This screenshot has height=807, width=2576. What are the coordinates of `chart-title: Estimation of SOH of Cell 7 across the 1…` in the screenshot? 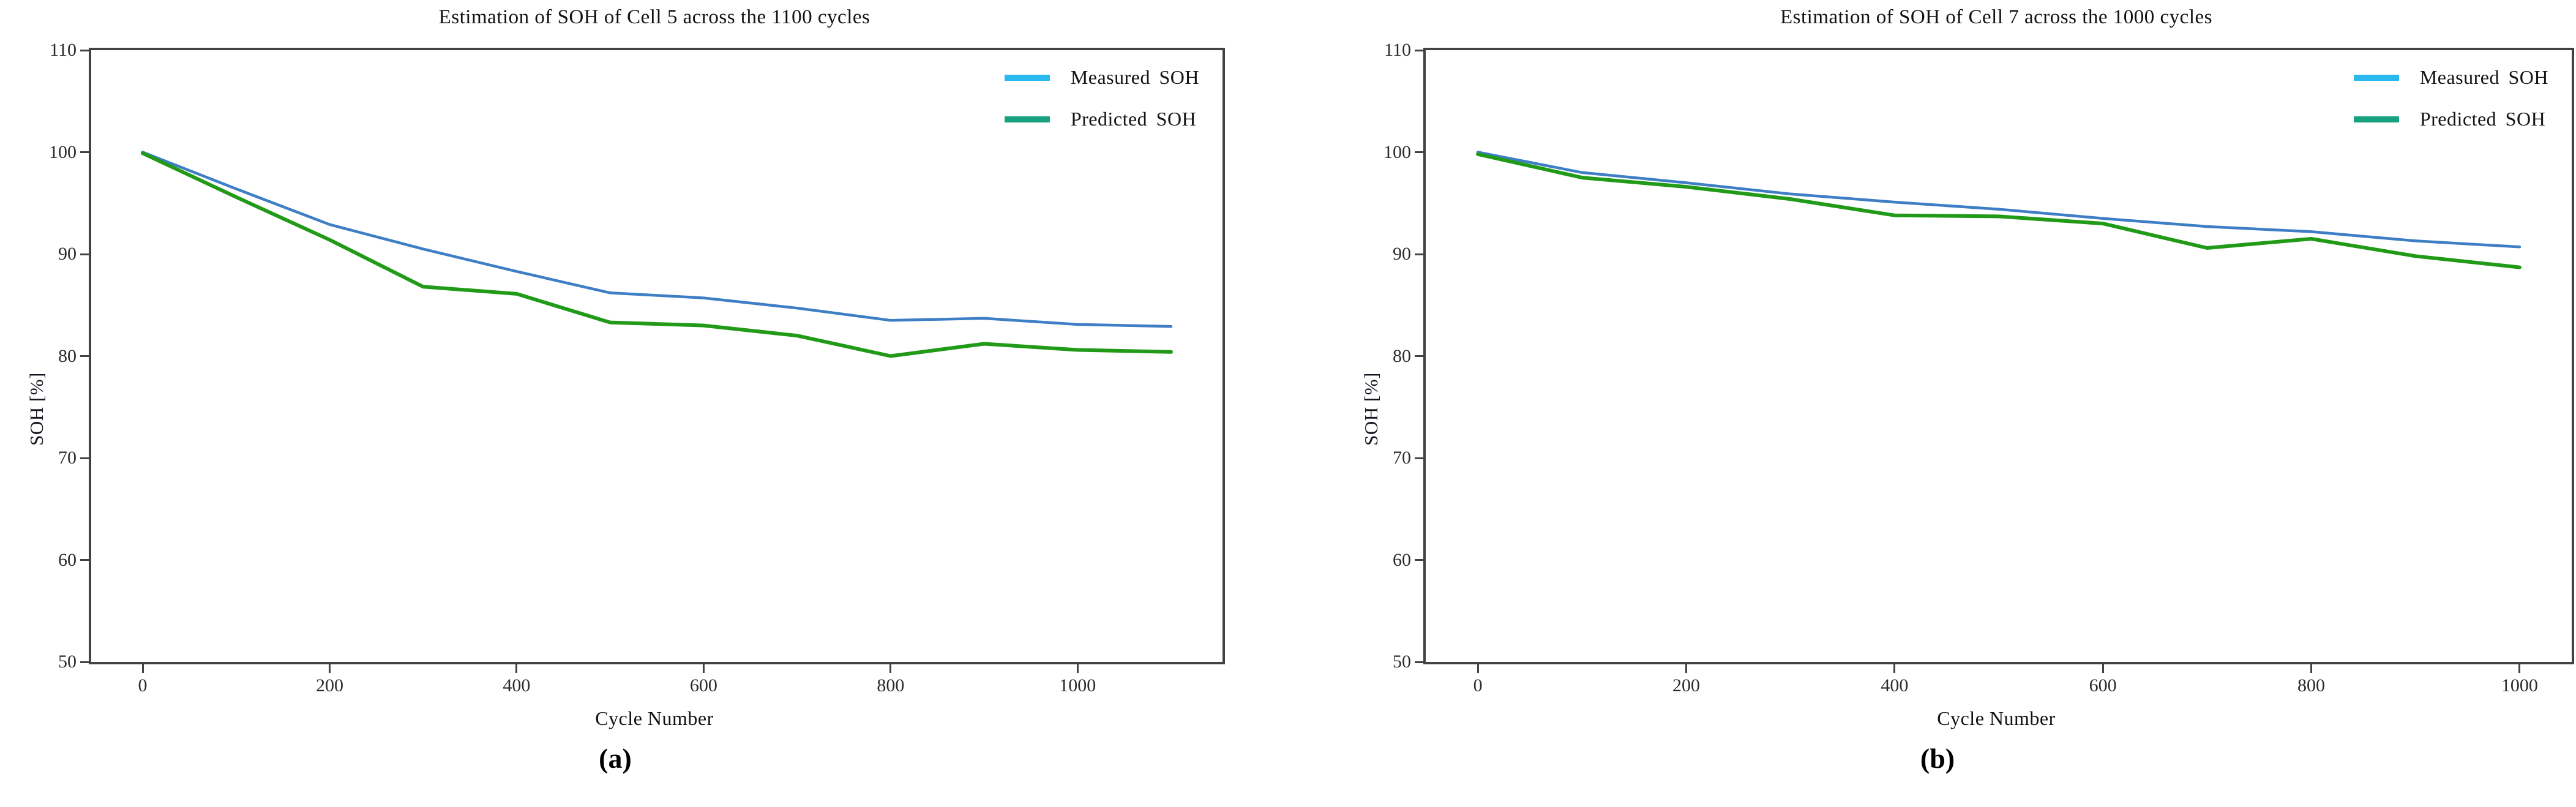 It's located at (1996, 17).